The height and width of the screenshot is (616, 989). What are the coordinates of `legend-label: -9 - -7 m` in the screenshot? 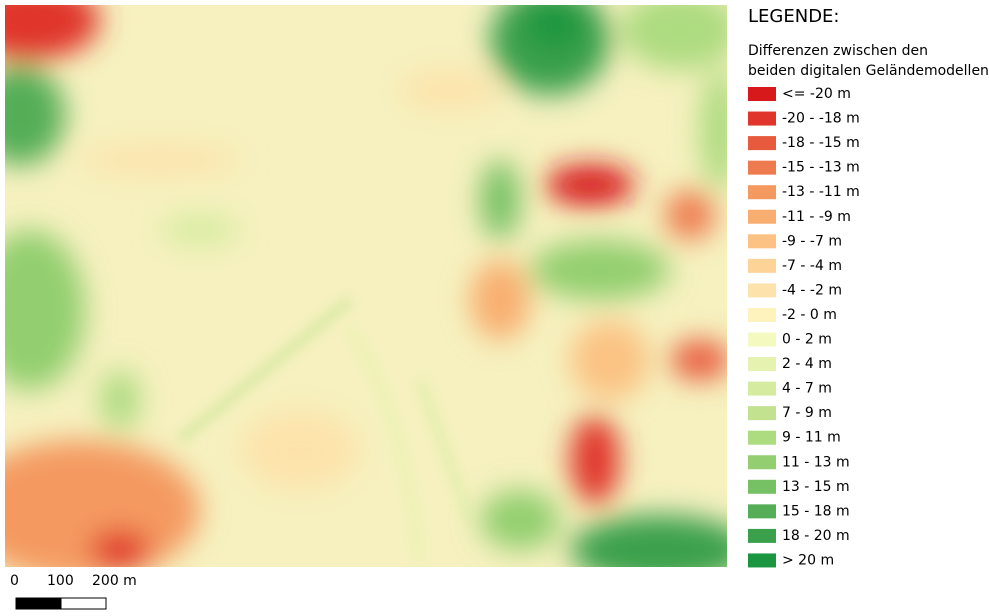 It's located at (812, 241).